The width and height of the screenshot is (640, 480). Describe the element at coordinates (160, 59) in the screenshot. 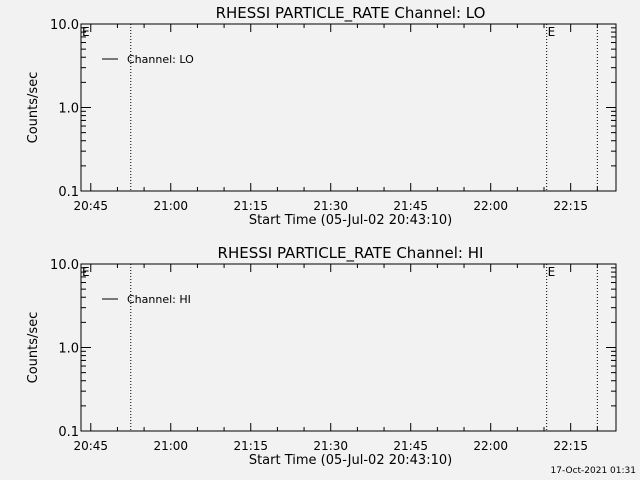

I see `legend-entry: Channel: LO` at that location.